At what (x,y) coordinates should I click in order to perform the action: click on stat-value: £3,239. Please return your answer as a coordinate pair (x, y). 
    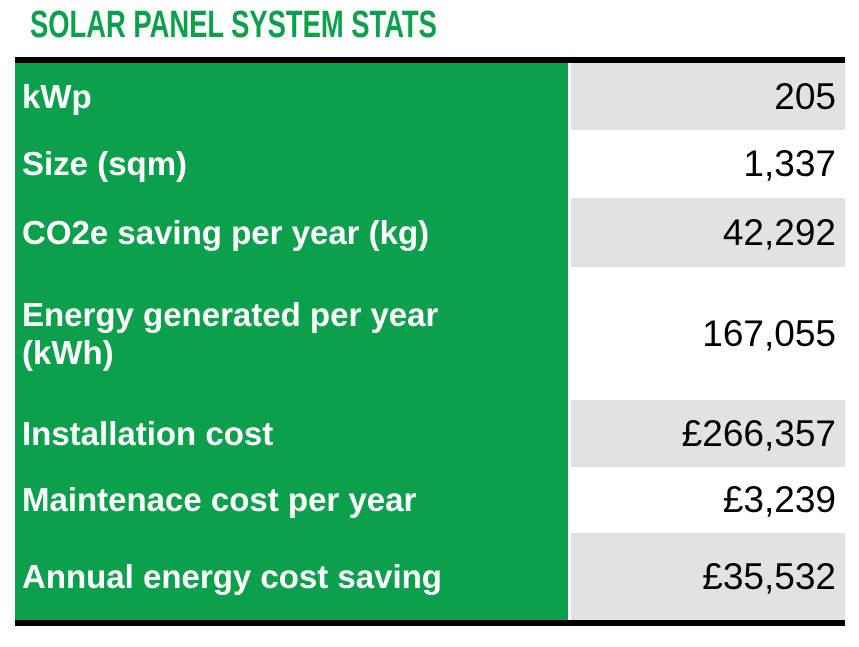
    Looking at the image, I should click on (706, 500).